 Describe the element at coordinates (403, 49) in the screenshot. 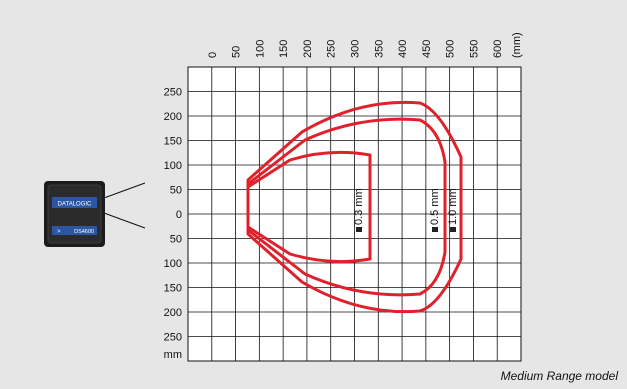

I see `x-tick-label: 400` at that location.